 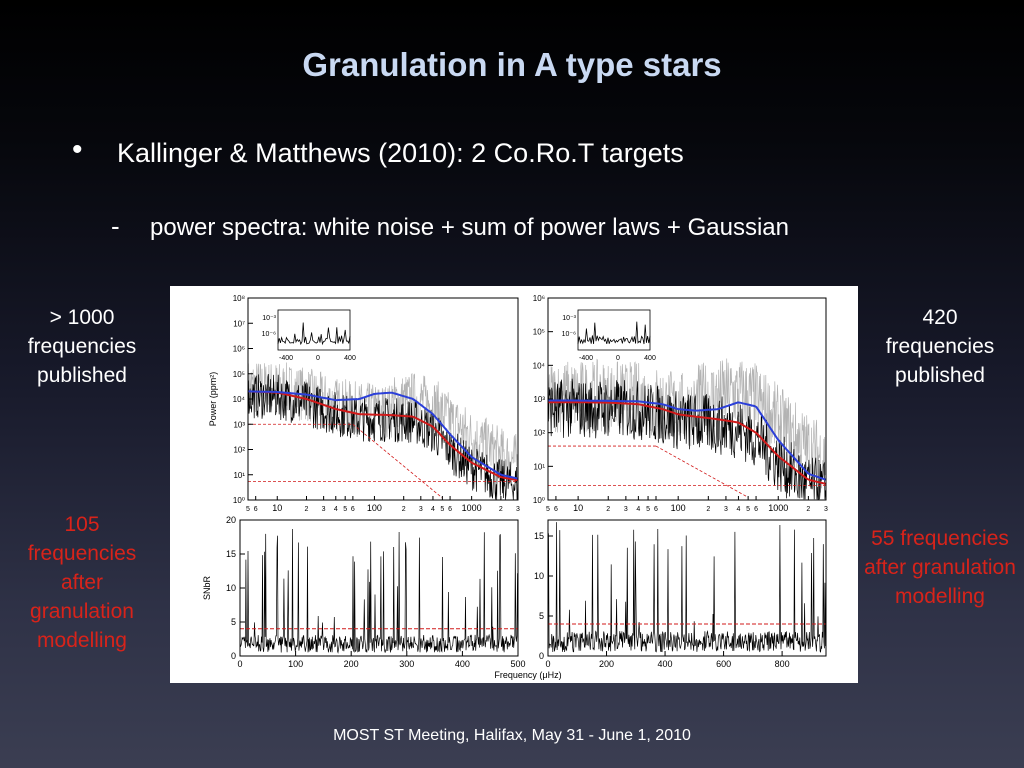 I want to click on y-axis-label: SNbR, so click(x=207, y=588).